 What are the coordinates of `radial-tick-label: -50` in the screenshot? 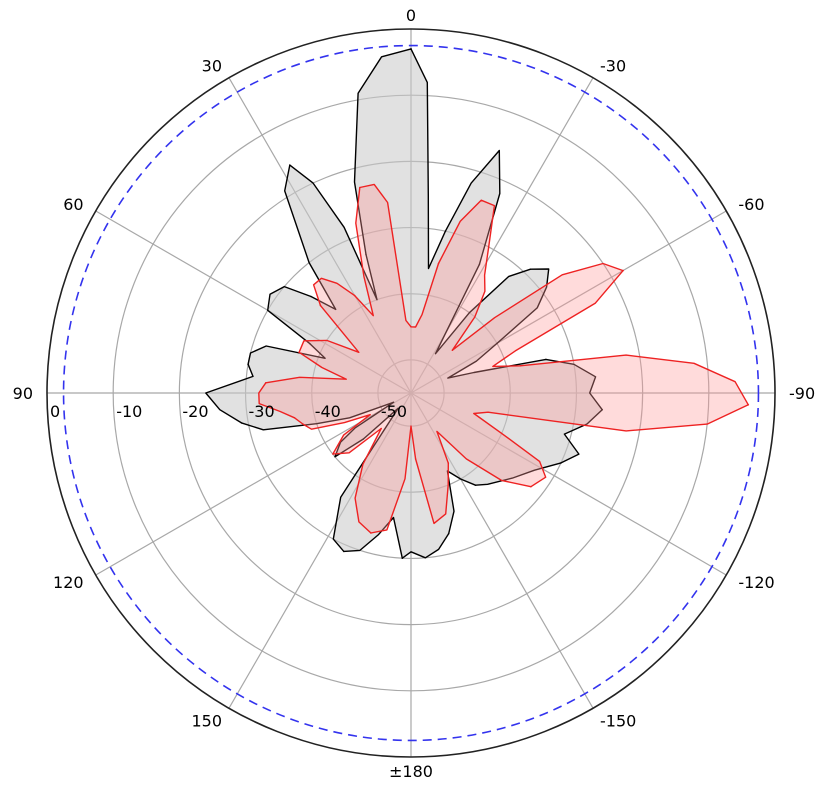 It's located at (394, 411).